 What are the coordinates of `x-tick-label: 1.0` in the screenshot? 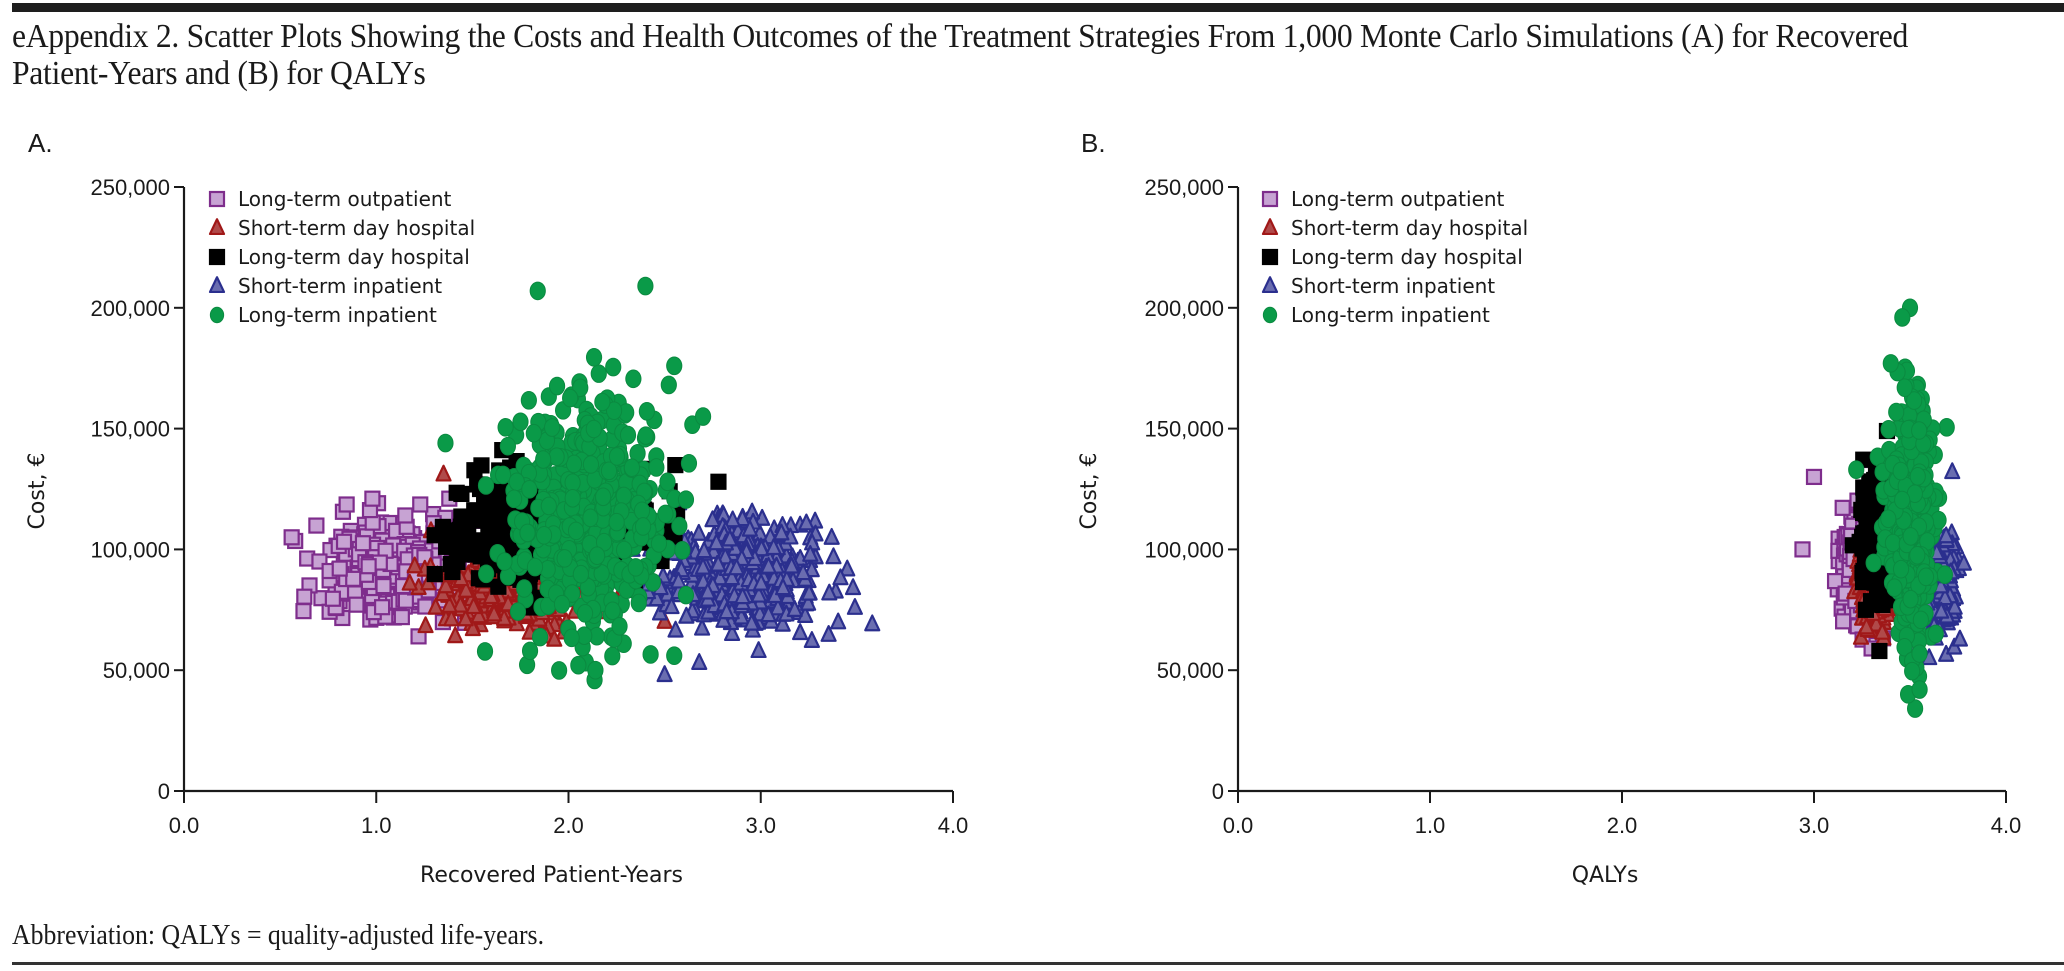 It's located at (1430, 825).